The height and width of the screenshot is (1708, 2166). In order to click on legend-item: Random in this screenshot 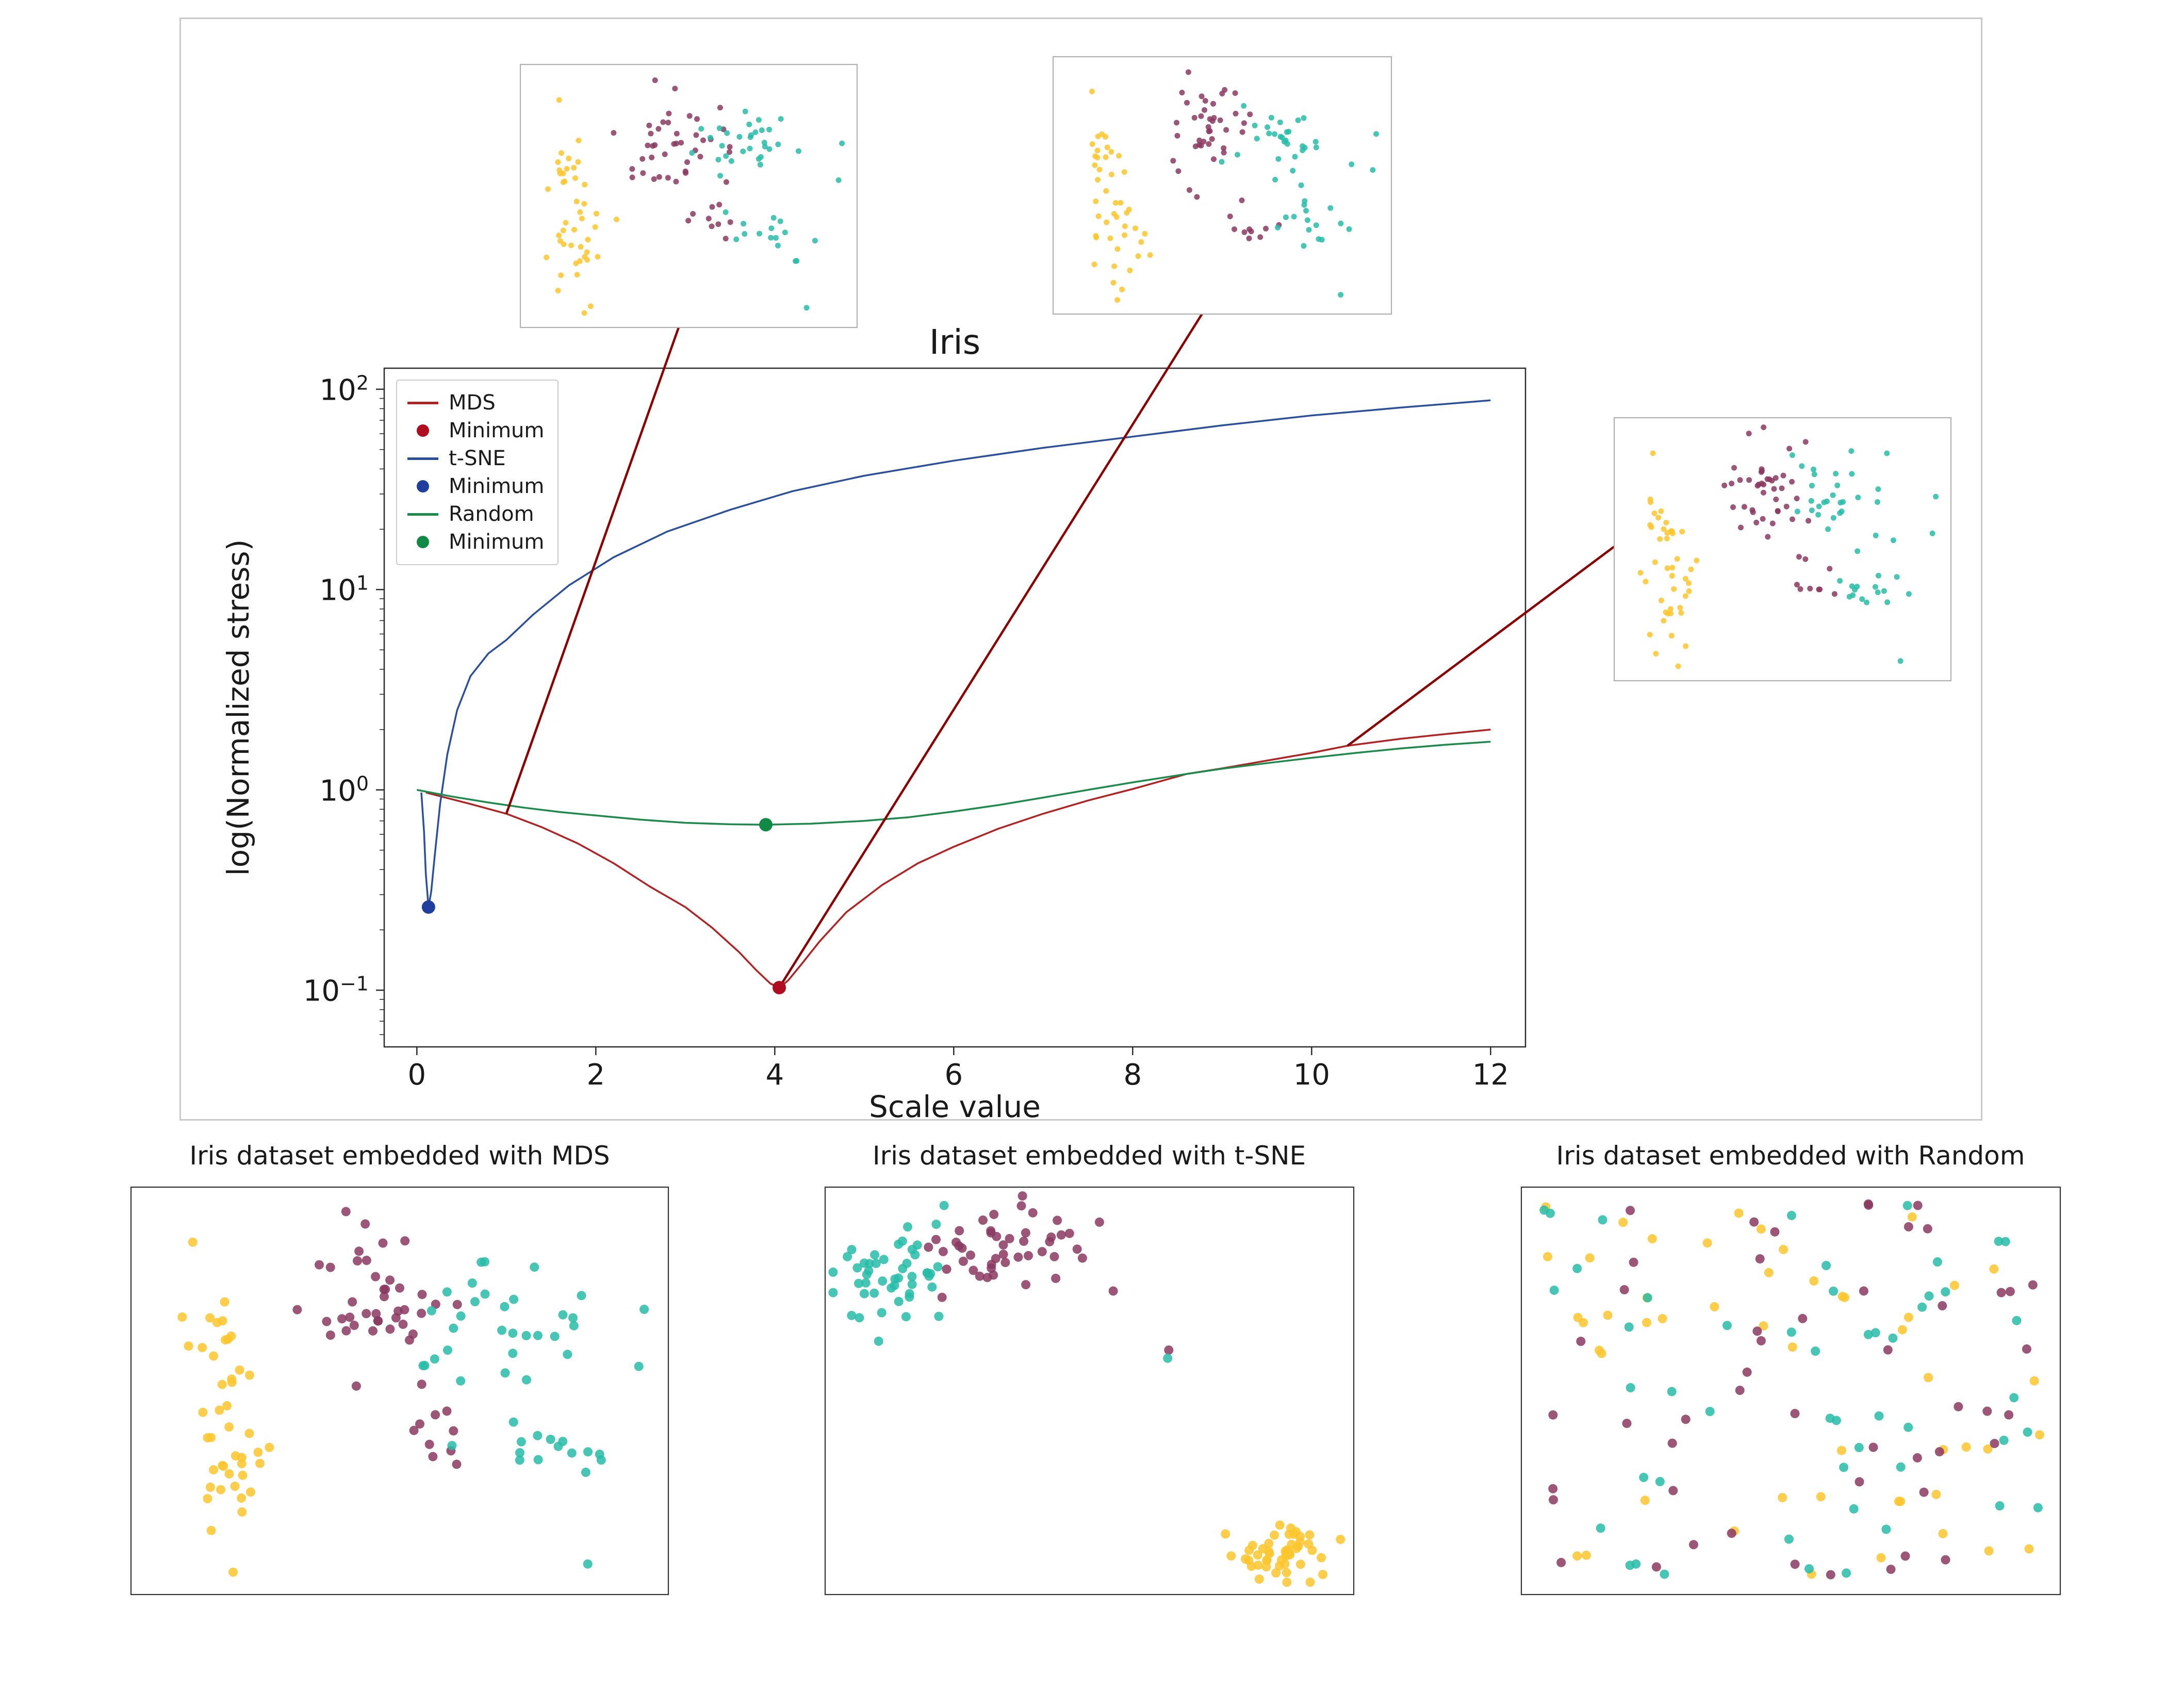, I will do `click(475, 514)`.